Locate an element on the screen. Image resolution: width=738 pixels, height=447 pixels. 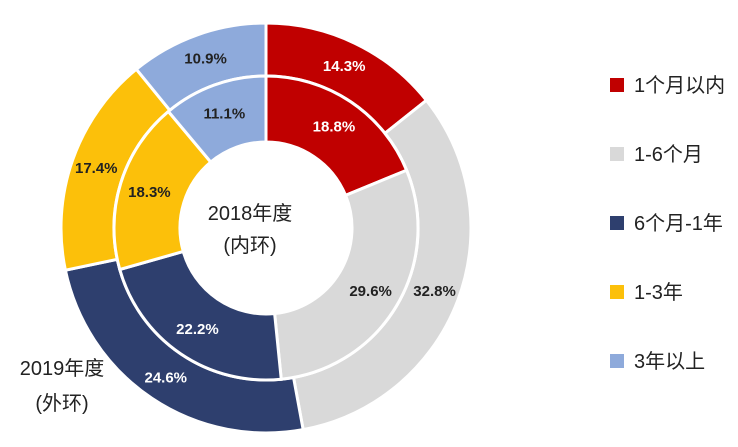
outer-value-label-2: 24.6% is located at coordinates (165, 378).